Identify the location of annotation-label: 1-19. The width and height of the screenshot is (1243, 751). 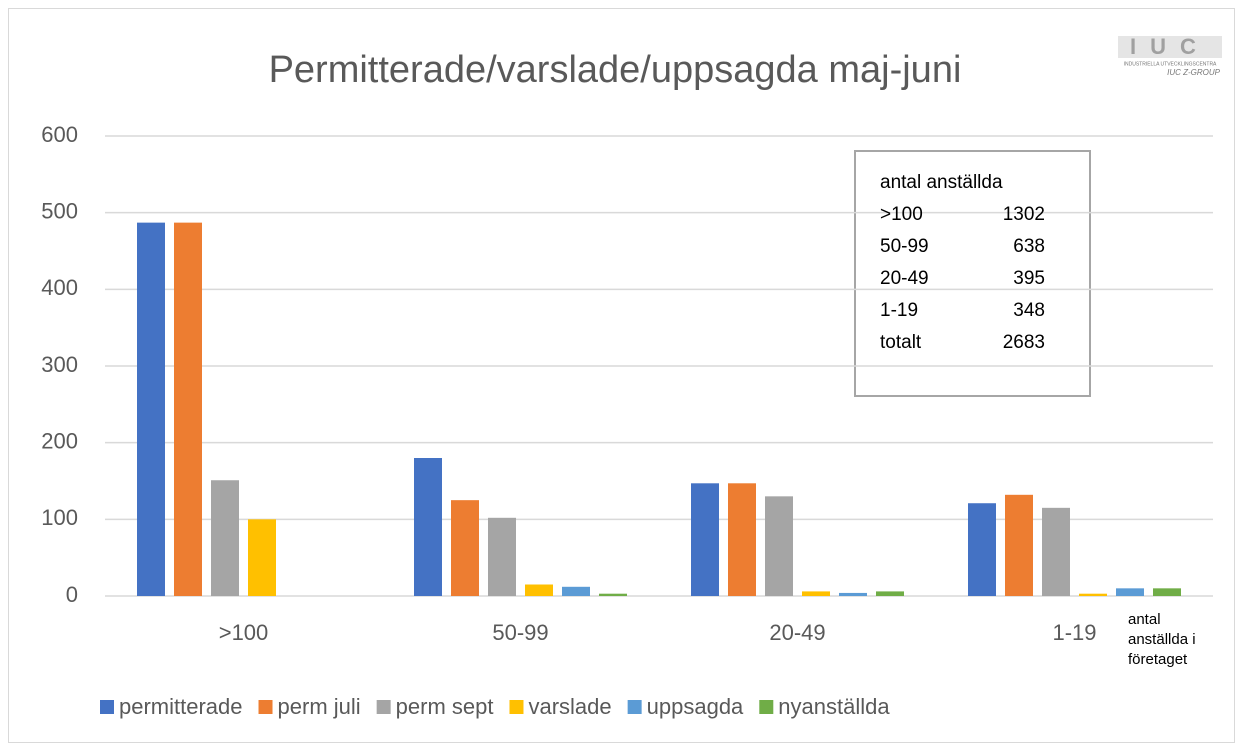
(899, 310).